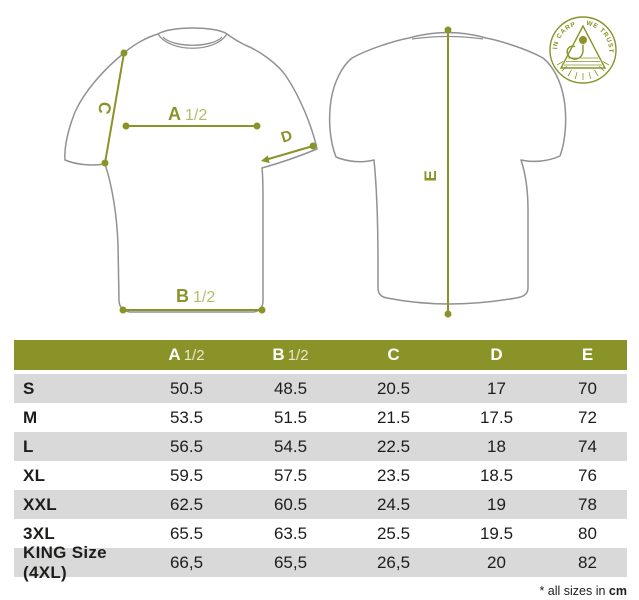 The height and width of the screenshot is (600, 639). What do you see at coordinates (290, 562) in the screenshot?
I see `cell-b: 65,5` at bounding box center [290, 562].